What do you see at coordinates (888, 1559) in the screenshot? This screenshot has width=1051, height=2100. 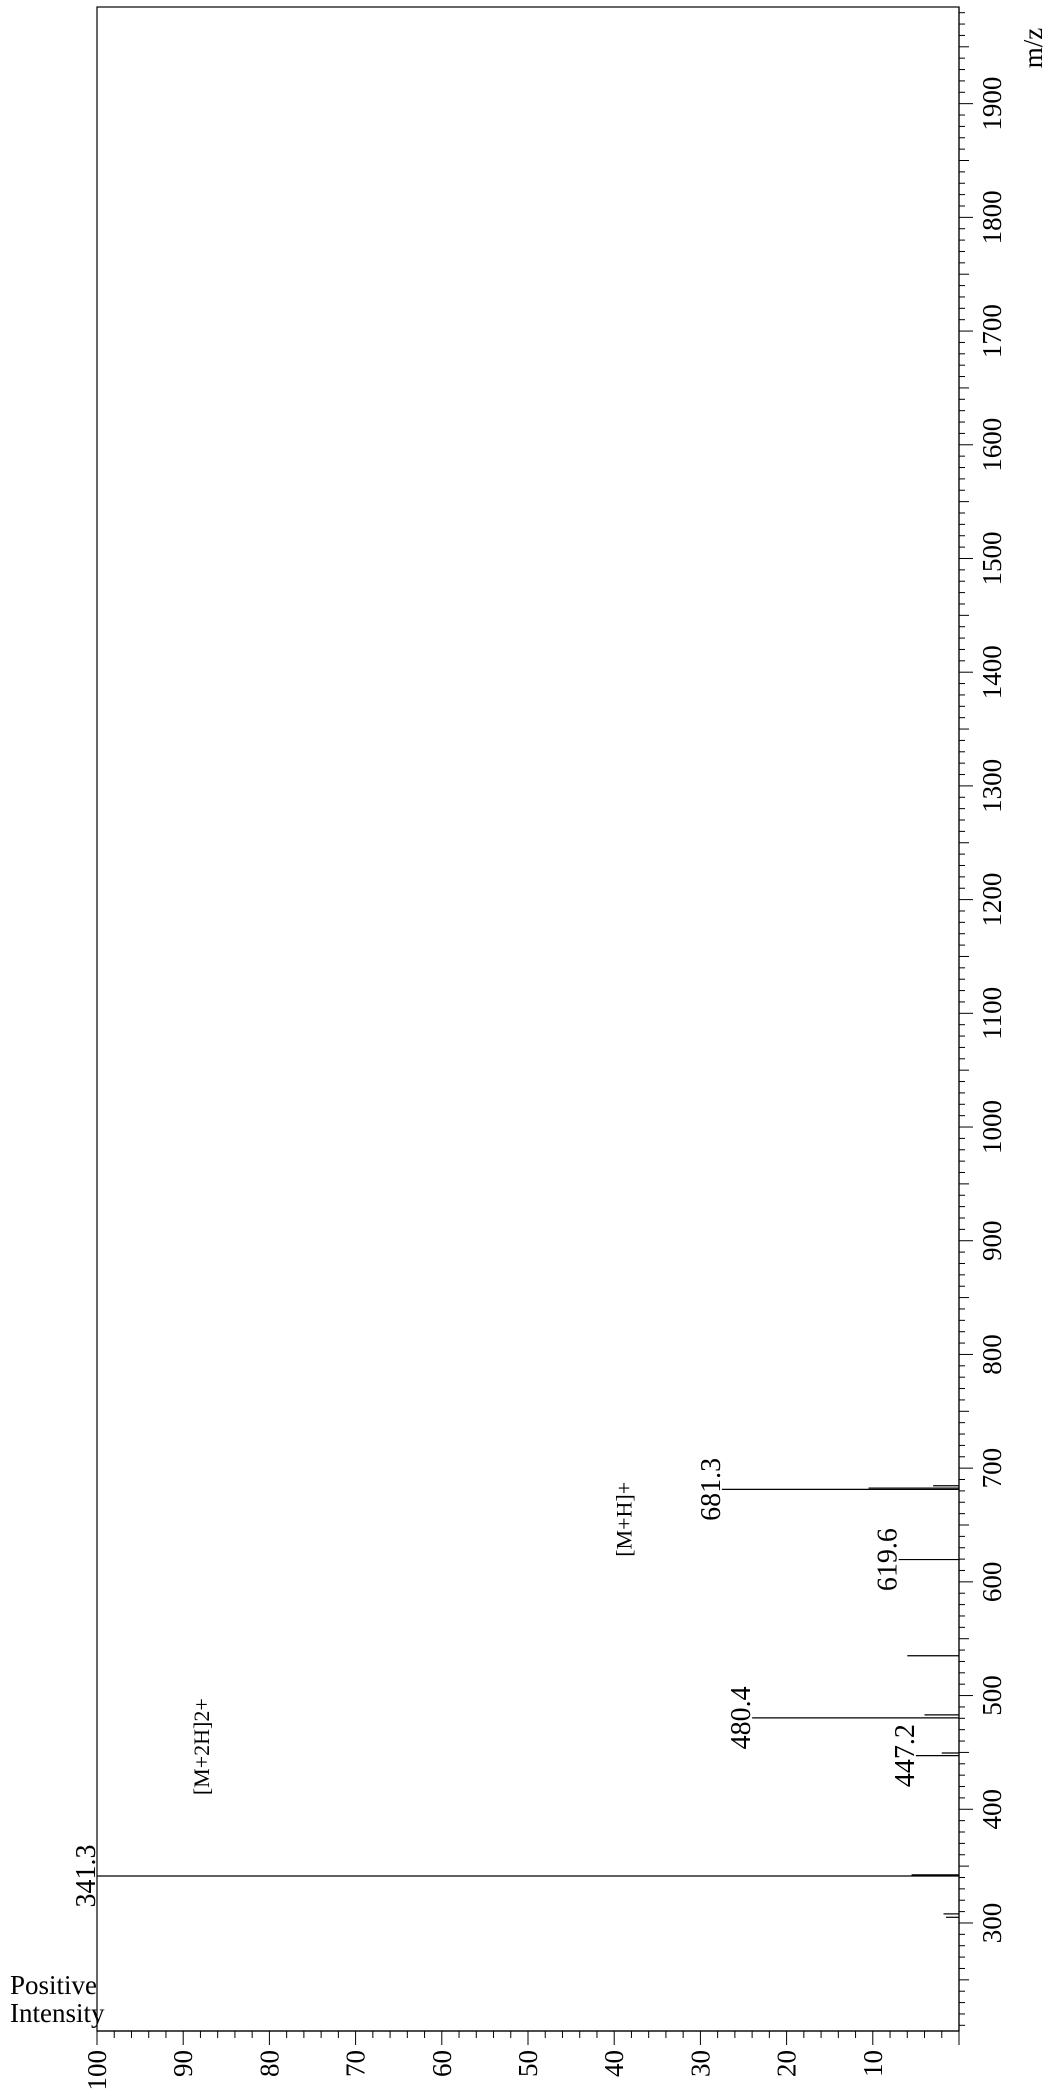 I see `peak-label-619.6: 619.6` at bounding box center [888, 1559].